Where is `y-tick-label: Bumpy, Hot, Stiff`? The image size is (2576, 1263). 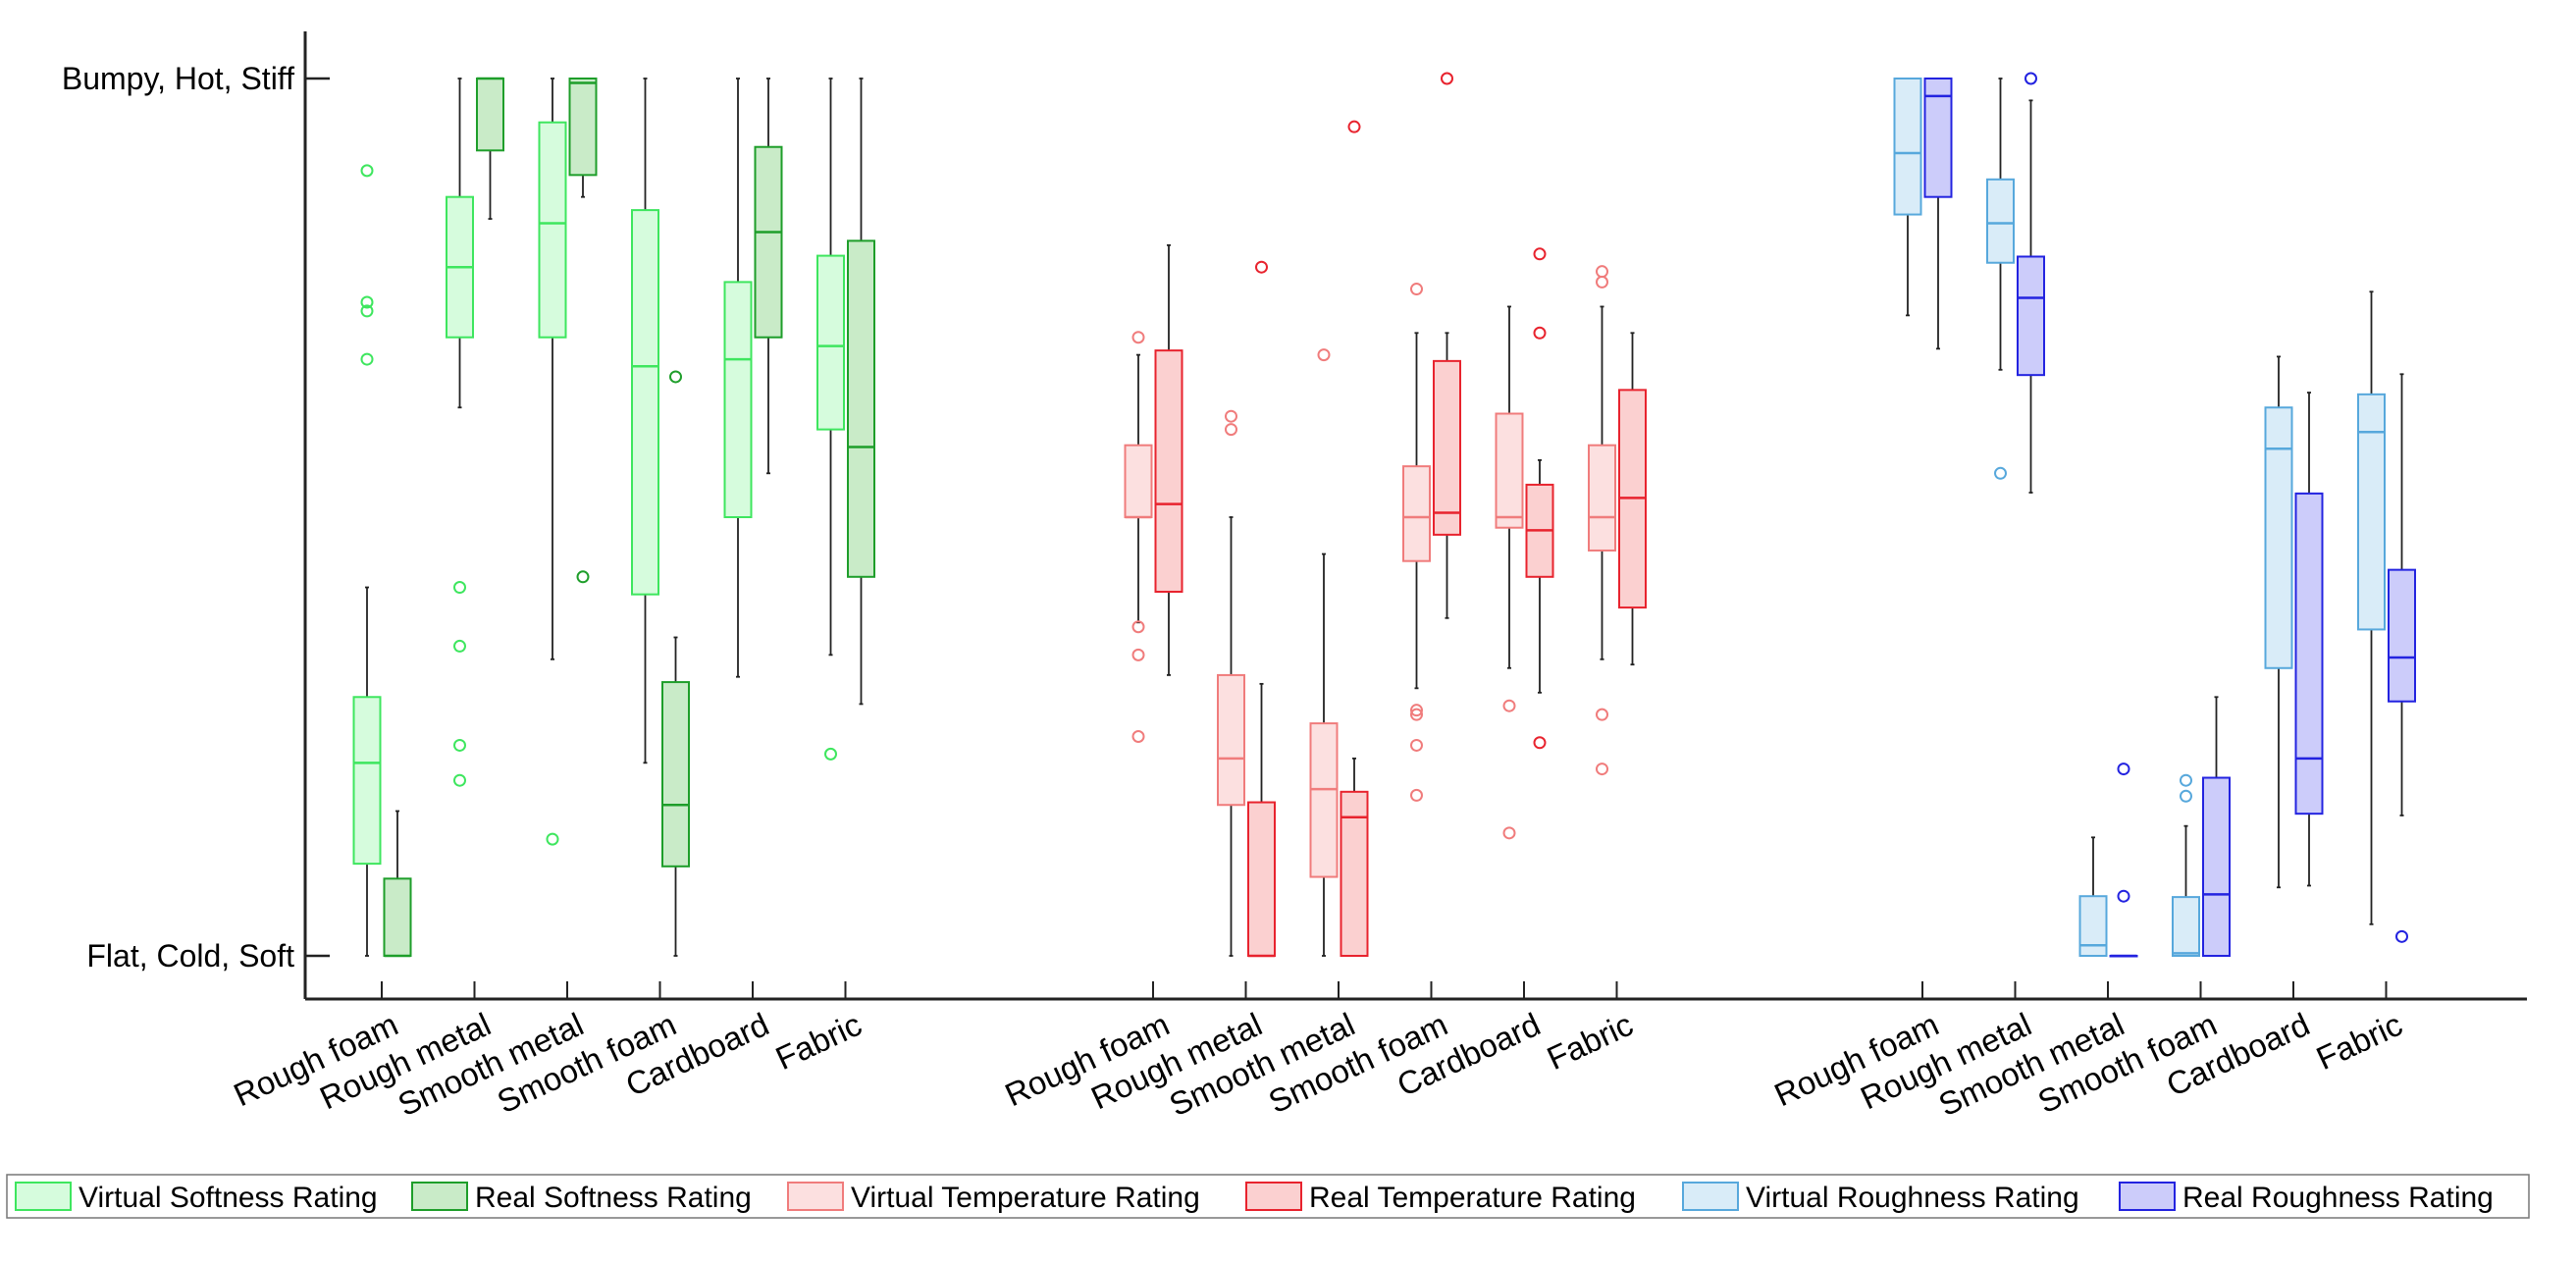
y-tick-label: Bumpy, Hot, Stiff is located at coordinates (178, 78).